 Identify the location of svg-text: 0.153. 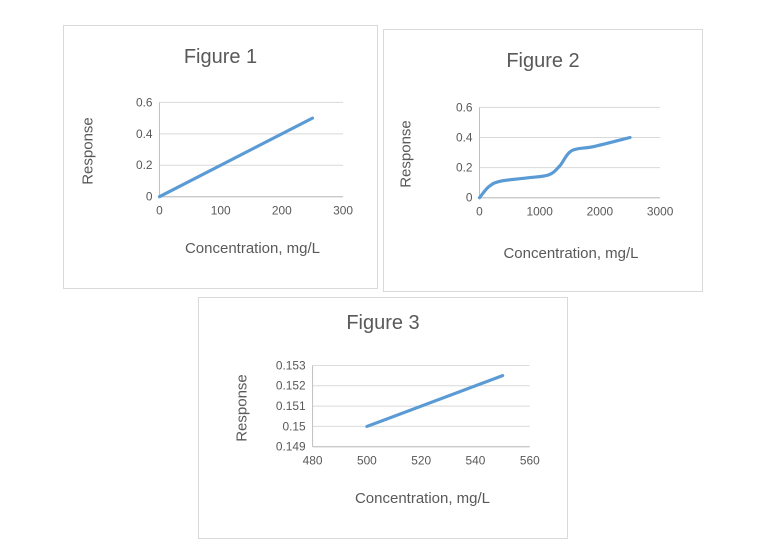
(291, 365).